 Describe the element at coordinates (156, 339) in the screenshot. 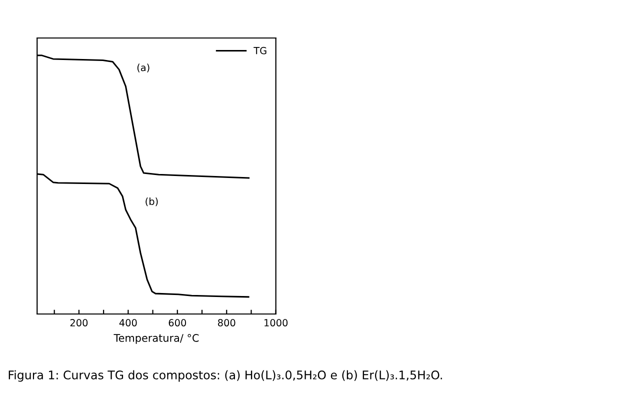

I see `x-axis-title: Temperatura/ °C` at that location.